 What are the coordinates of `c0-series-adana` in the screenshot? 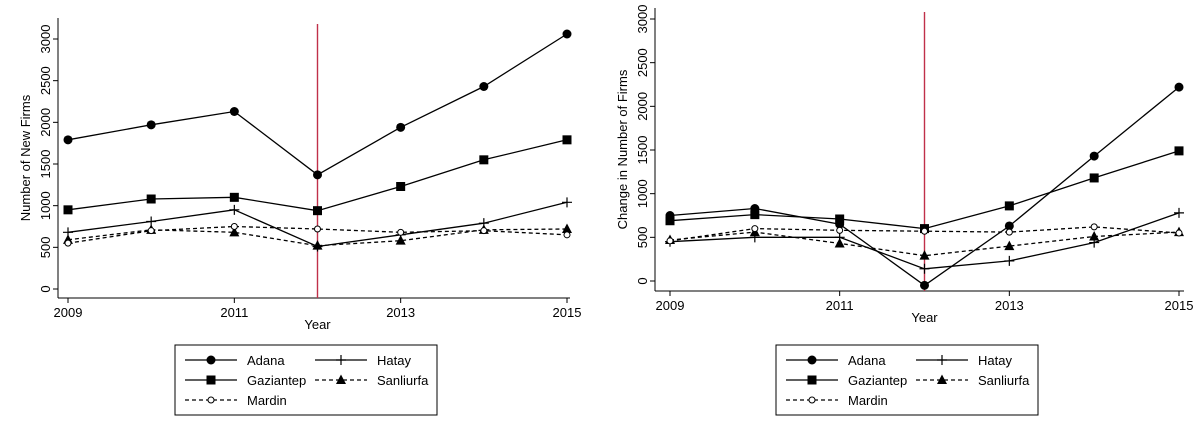 It's located at (317, 104).